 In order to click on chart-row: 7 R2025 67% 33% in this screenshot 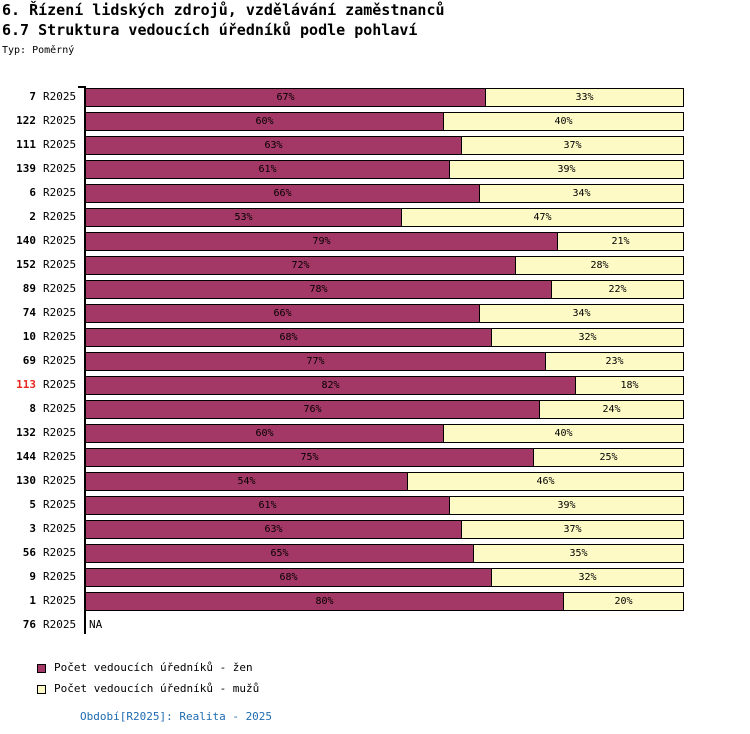, I will do `click(375, 98)`.